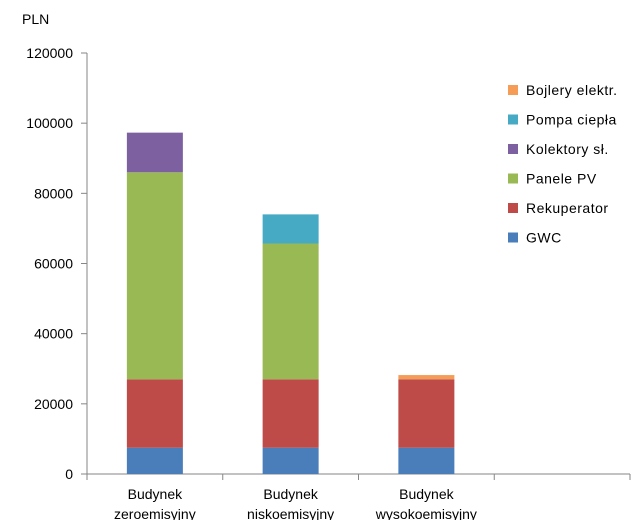 The height and width of the screenshot is (520, 633). What do you see at coordinates (155, 513) in the screenshot?
I see `x-category-label: zeroemisyjny` at bounding box center [155, 513].